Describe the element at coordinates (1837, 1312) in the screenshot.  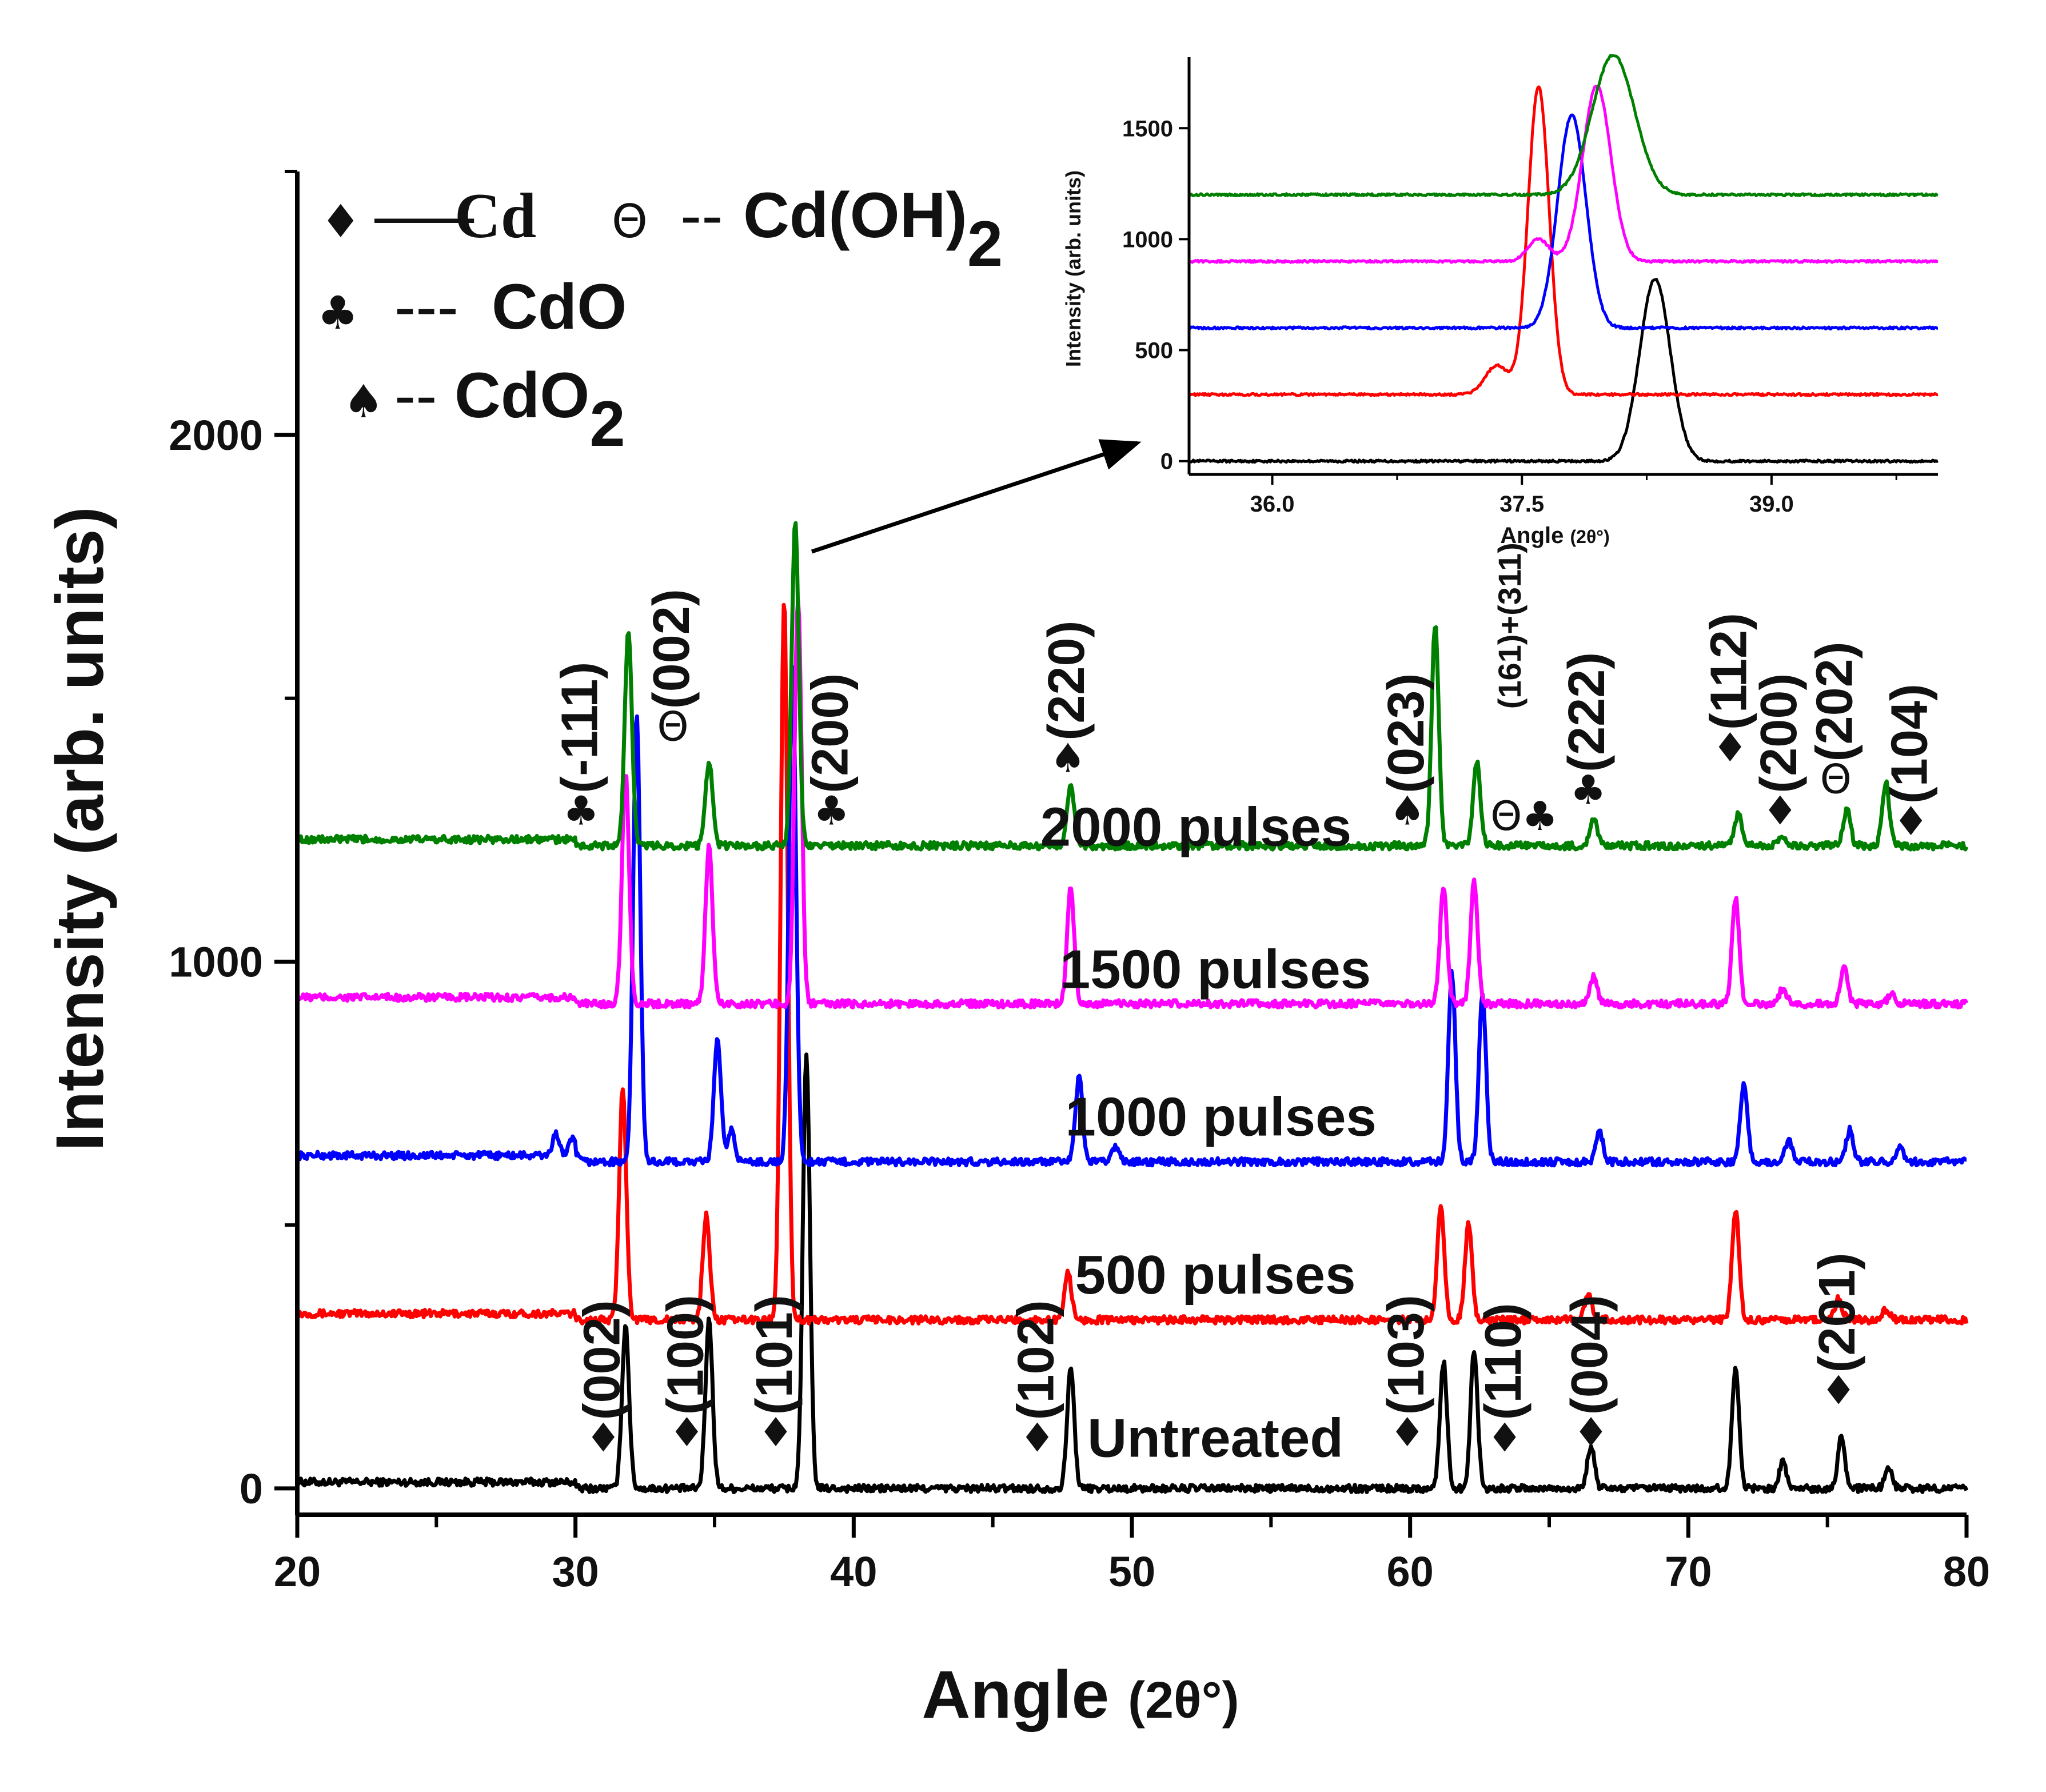
I see `peak-label: (201)` at that location.